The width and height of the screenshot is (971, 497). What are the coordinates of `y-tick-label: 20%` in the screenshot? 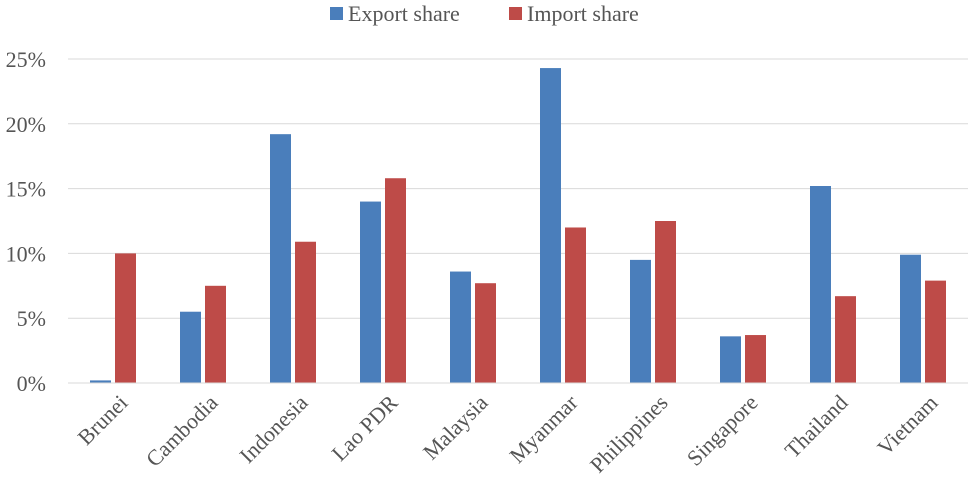 It's located at (26, 124).